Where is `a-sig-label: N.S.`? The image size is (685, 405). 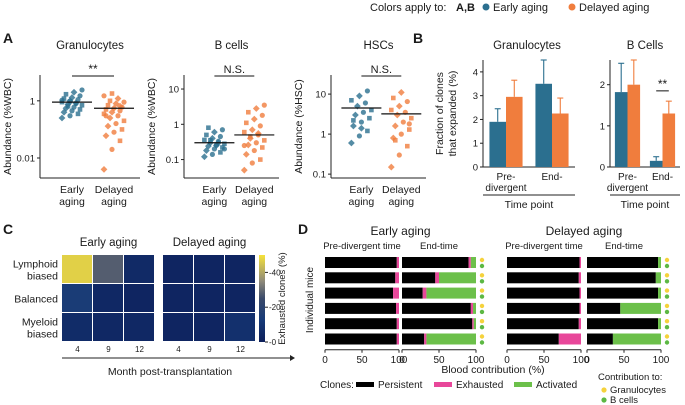 a-sig-label: N.S. is located at coordinates (381, 70).